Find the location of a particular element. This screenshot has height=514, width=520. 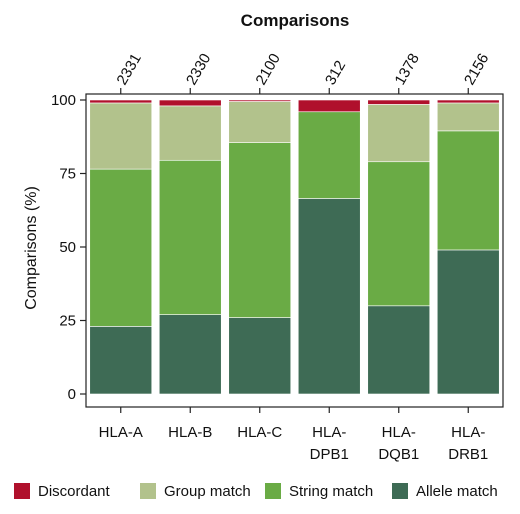

y-axis-label: Comparisons (%) is located at coordinates (31, 248).